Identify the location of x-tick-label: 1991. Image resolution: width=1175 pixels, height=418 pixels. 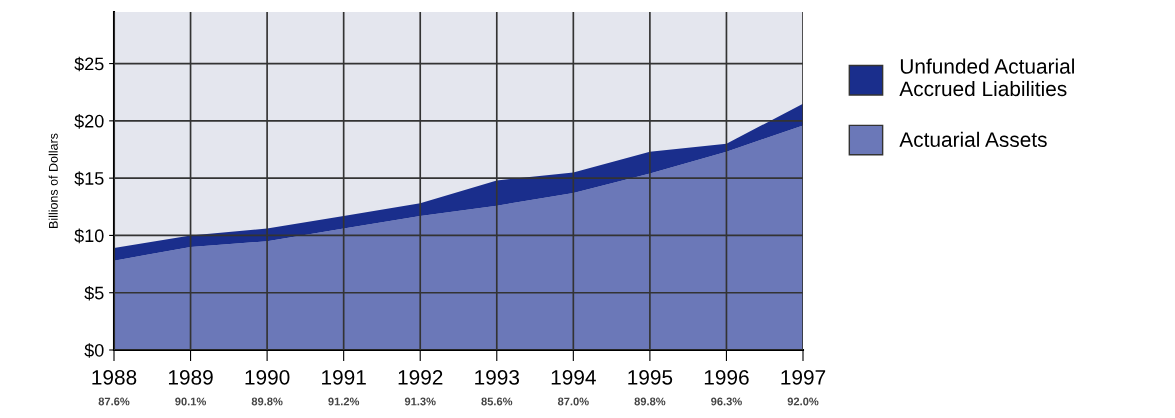
(344, 377).